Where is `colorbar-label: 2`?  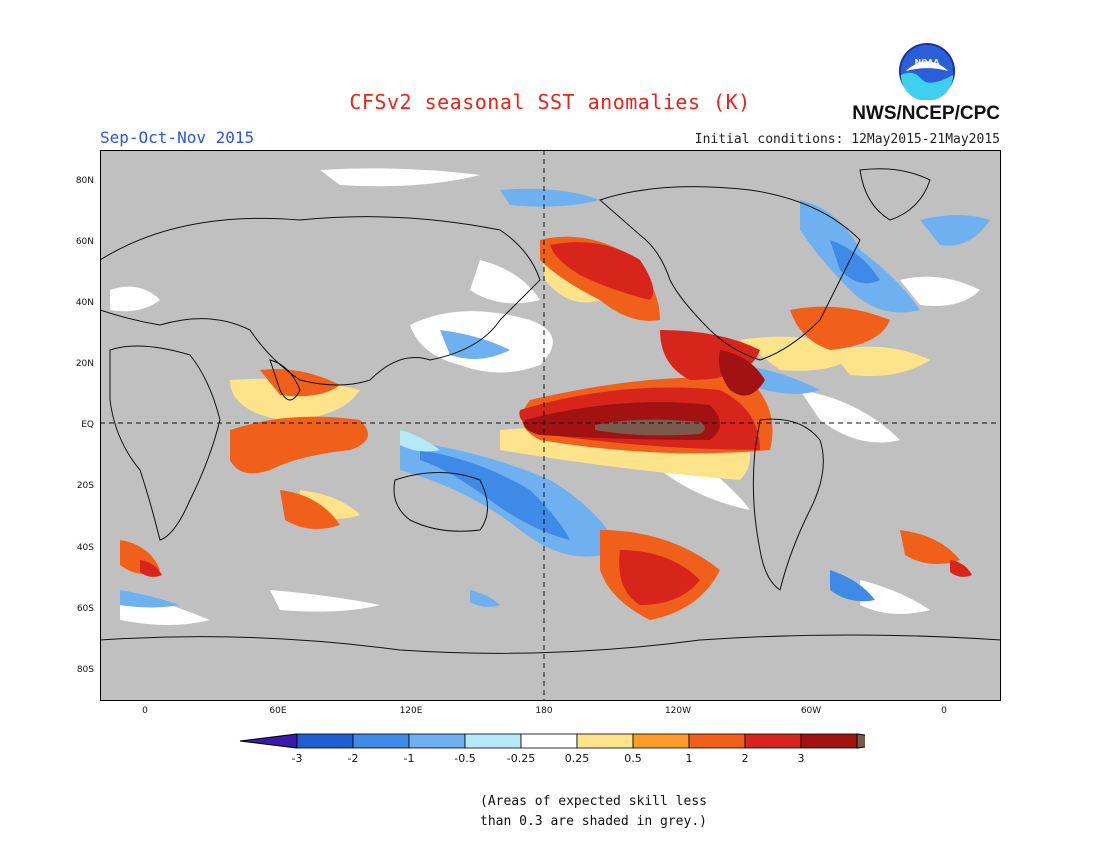 colorbar-label: 2 is located at coordinates (745, 758).